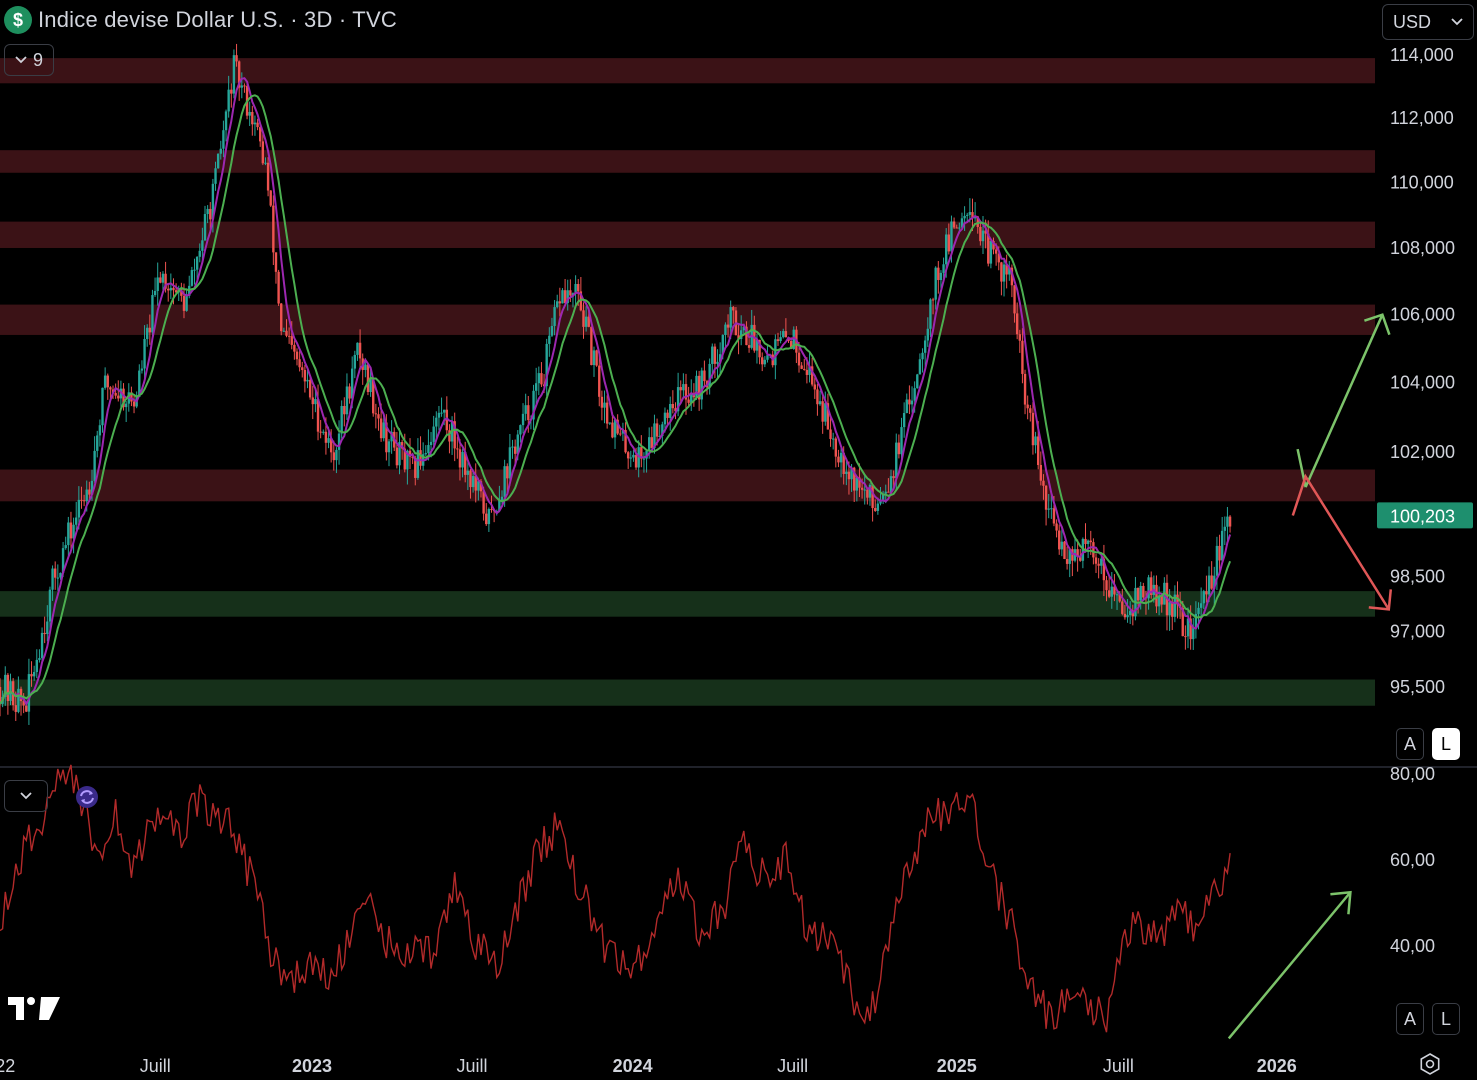 The width and height of the screenshot is (1477, 1080). I want to click on chart-header: $ Indice devise Dollar U.S. · 3D · TVC, so click(200, 20).